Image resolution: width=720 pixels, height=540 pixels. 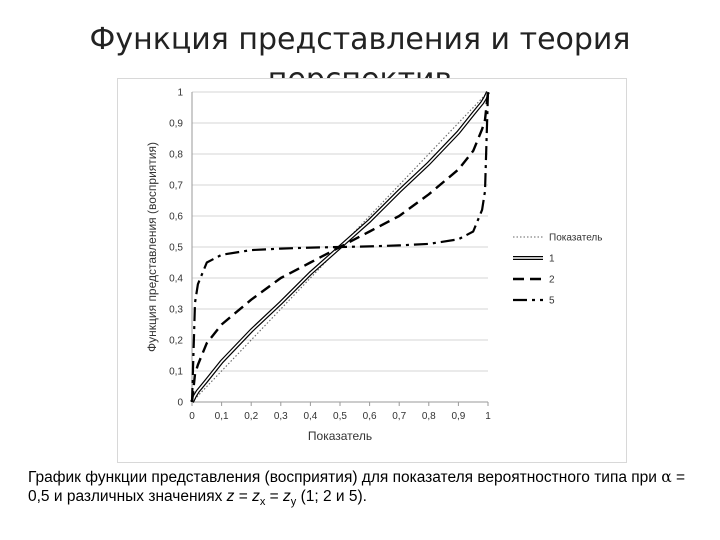 What do you see at coordinates (176, 341) in the screenshot?
I see `y-tick-label: 0,2` at bounding box center [176, 341].